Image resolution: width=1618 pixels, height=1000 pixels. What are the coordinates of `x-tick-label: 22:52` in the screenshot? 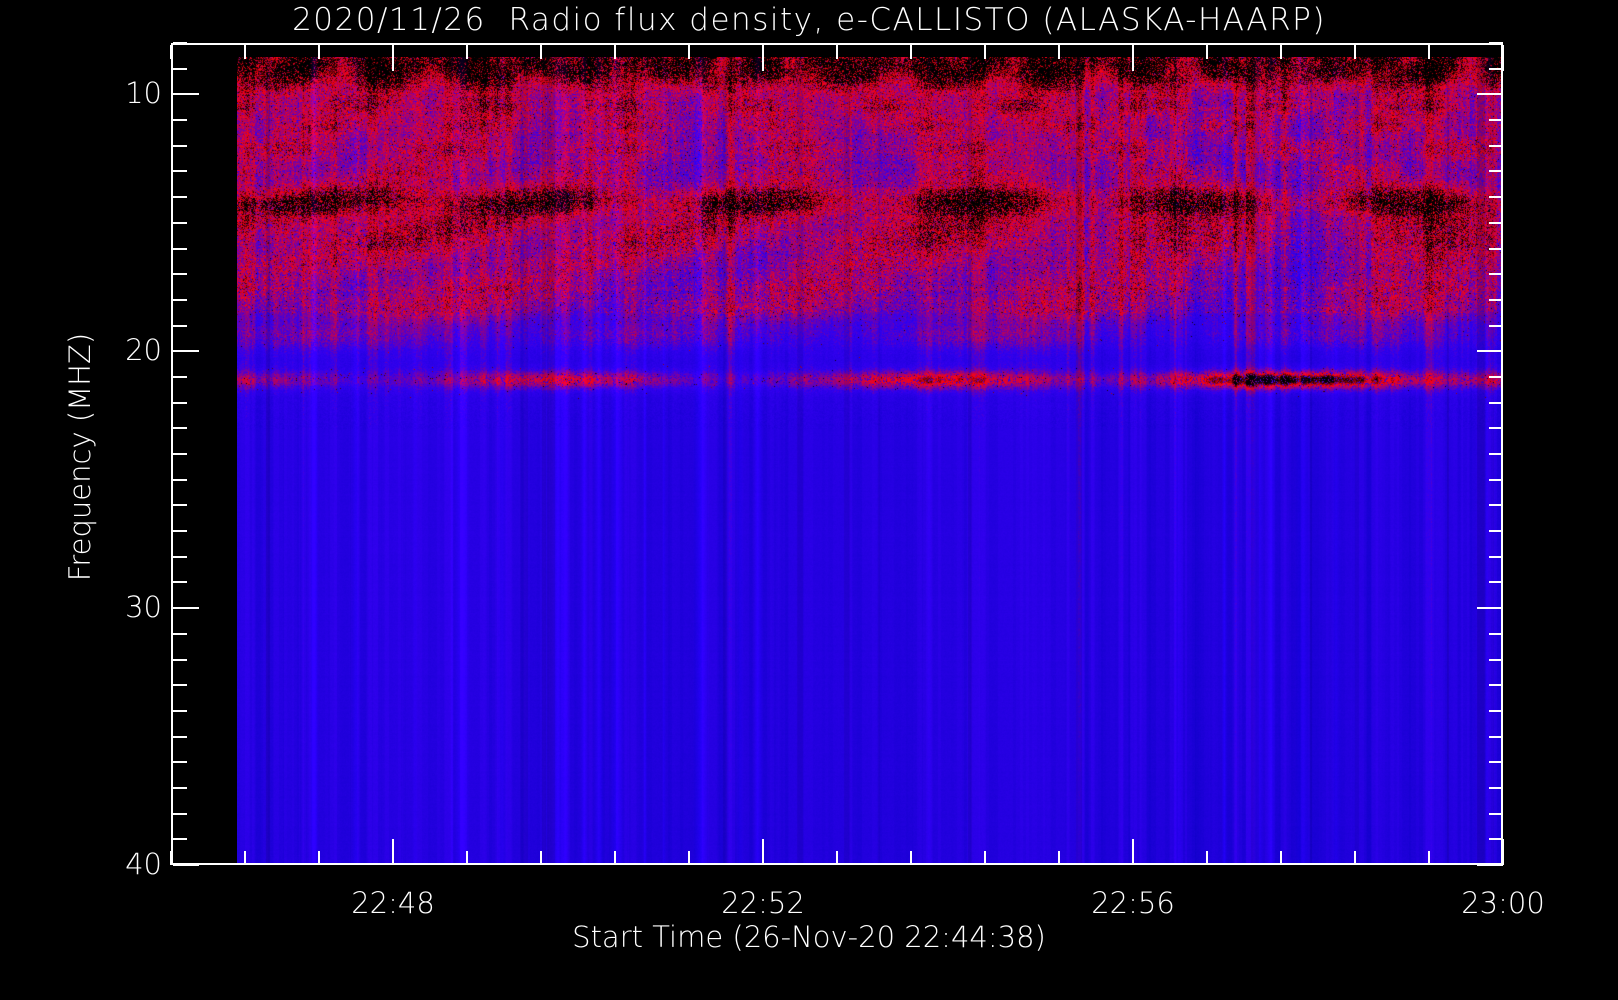 It's located at (763, 903).